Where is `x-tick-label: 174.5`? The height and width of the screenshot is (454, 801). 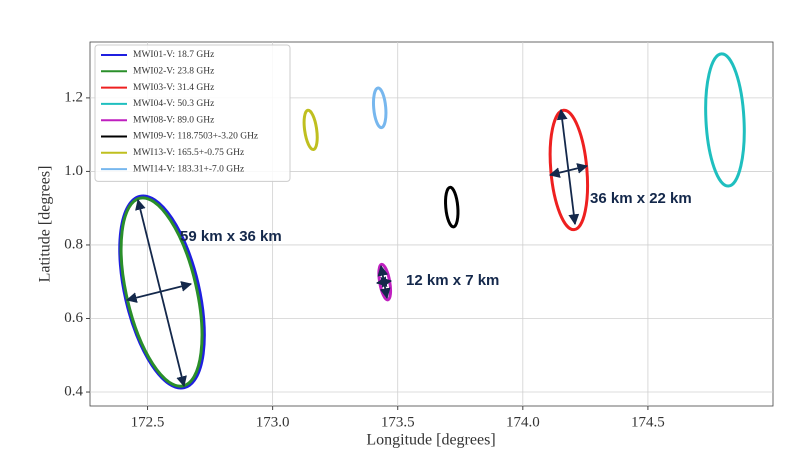
x-tick-label: 174.5 is located at coordinates (648, 422).